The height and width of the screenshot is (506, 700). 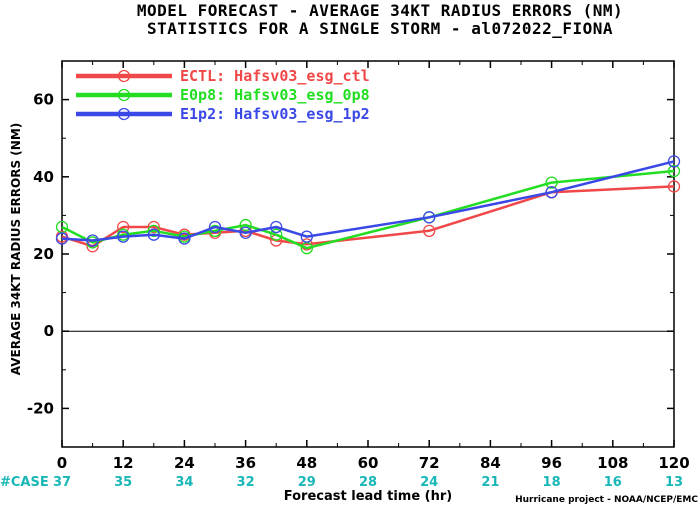 What do you see at coordinates (40, 408) in the screenshot?
I see `y-tick-label: -20` at bounding box center [40, 408].